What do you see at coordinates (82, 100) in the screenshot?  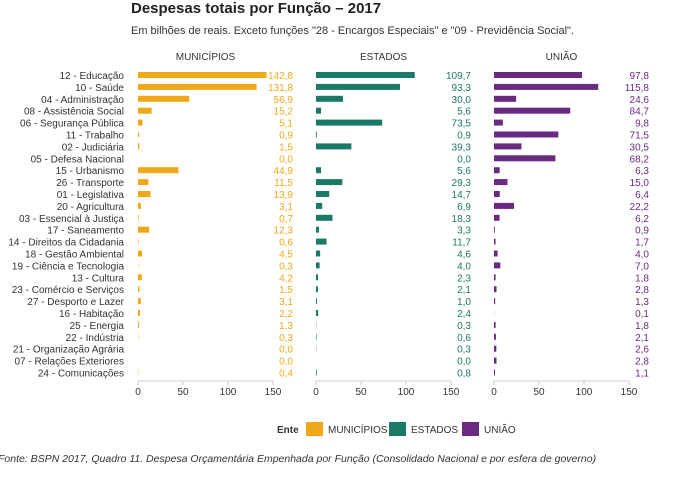 I see `category-label: 04 - Administração` at bounding box center [82, 100].